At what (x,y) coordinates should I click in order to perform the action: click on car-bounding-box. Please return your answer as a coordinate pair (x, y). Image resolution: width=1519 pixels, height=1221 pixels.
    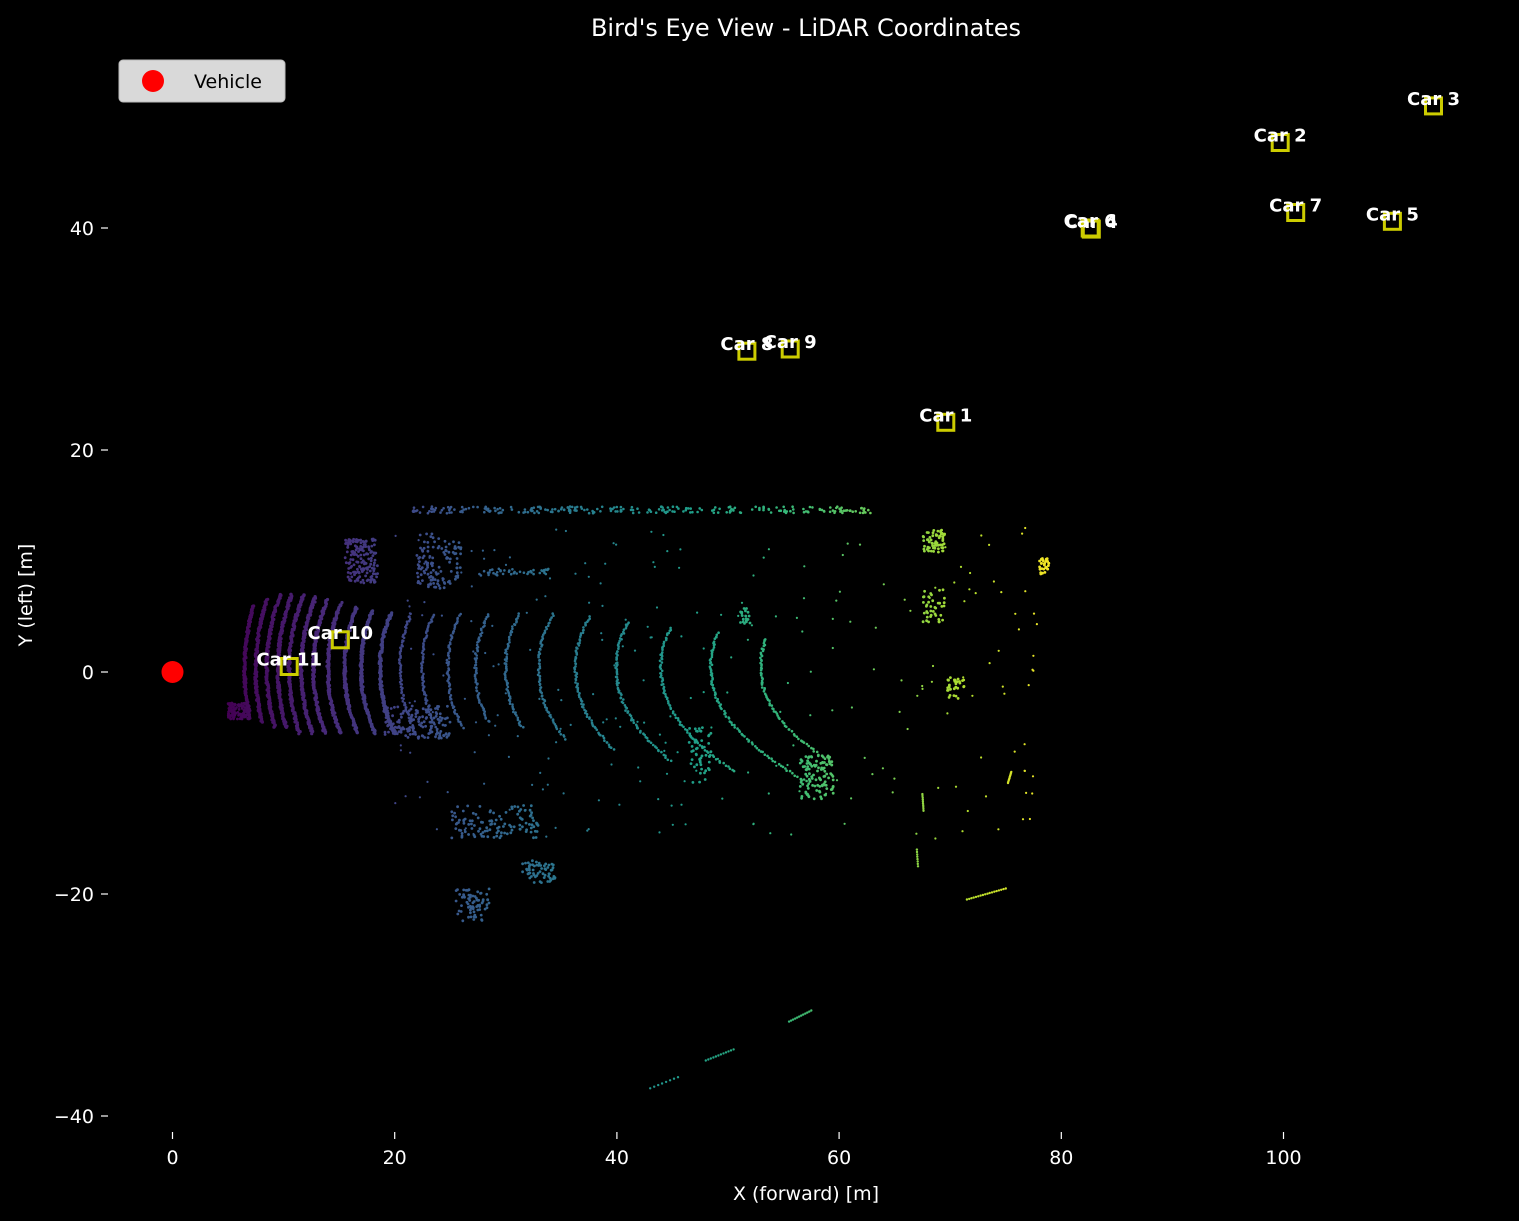
    Looking at the image, I should click on (1433, 106).